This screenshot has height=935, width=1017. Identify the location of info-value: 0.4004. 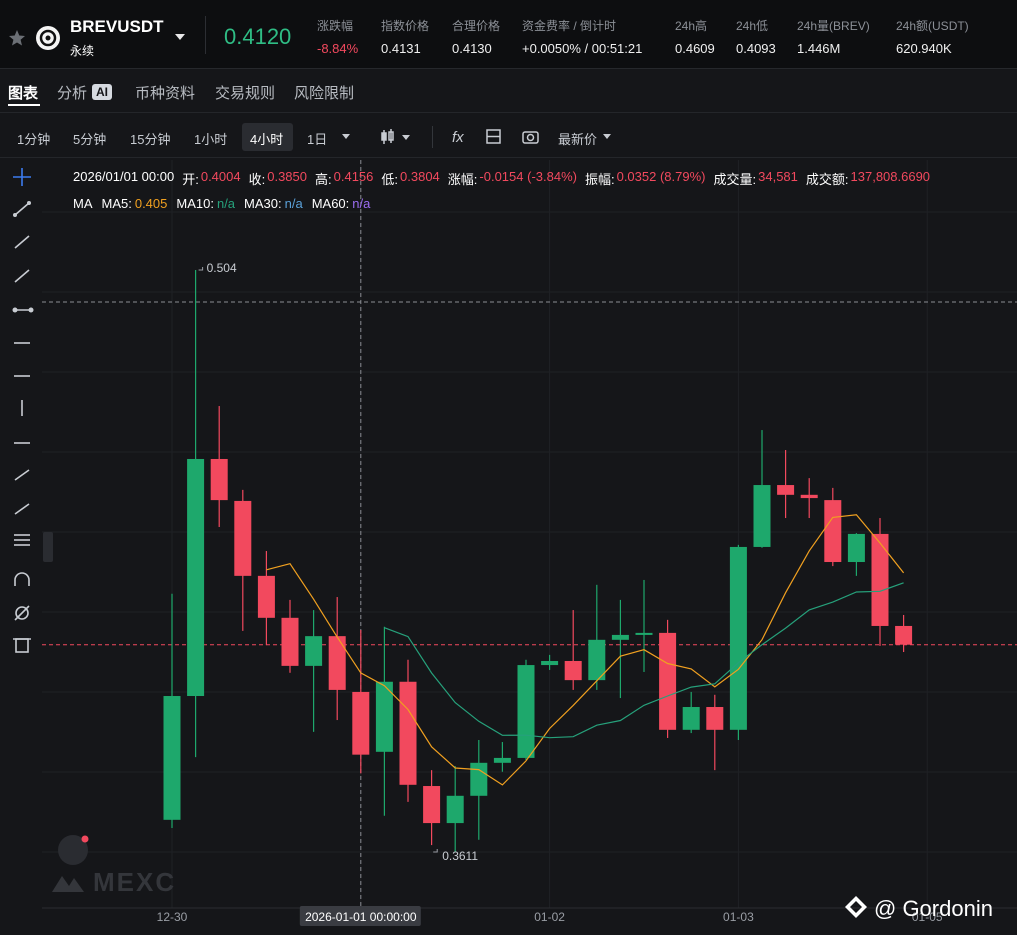
(220, 176).